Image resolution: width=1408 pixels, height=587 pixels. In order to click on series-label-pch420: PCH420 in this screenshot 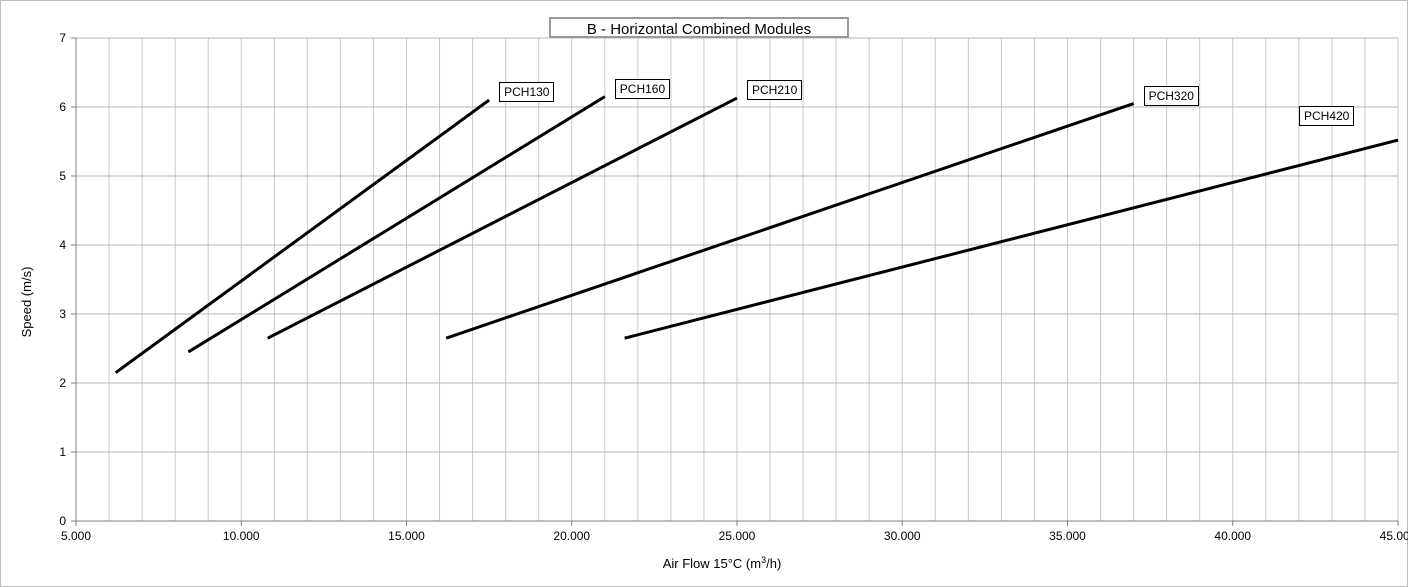, I will do `click(1327, 116)`.